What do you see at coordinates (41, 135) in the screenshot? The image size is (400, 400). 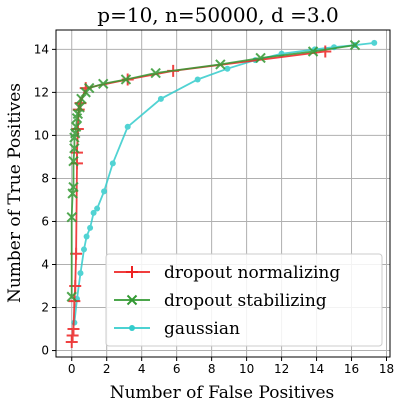 I see `y-tick-label: 10` at bounding box center [41, 135].